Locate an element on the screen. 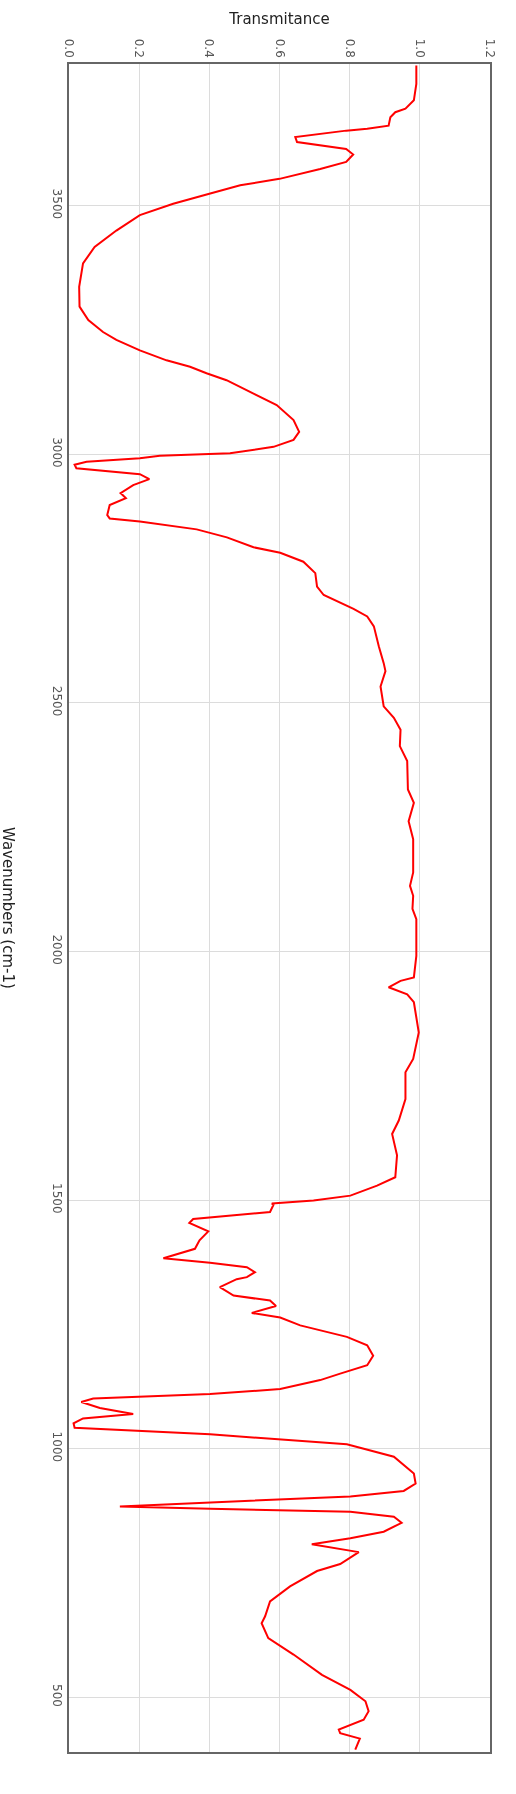  y-tick-label: 2500 is located at coordinates (56, 701).